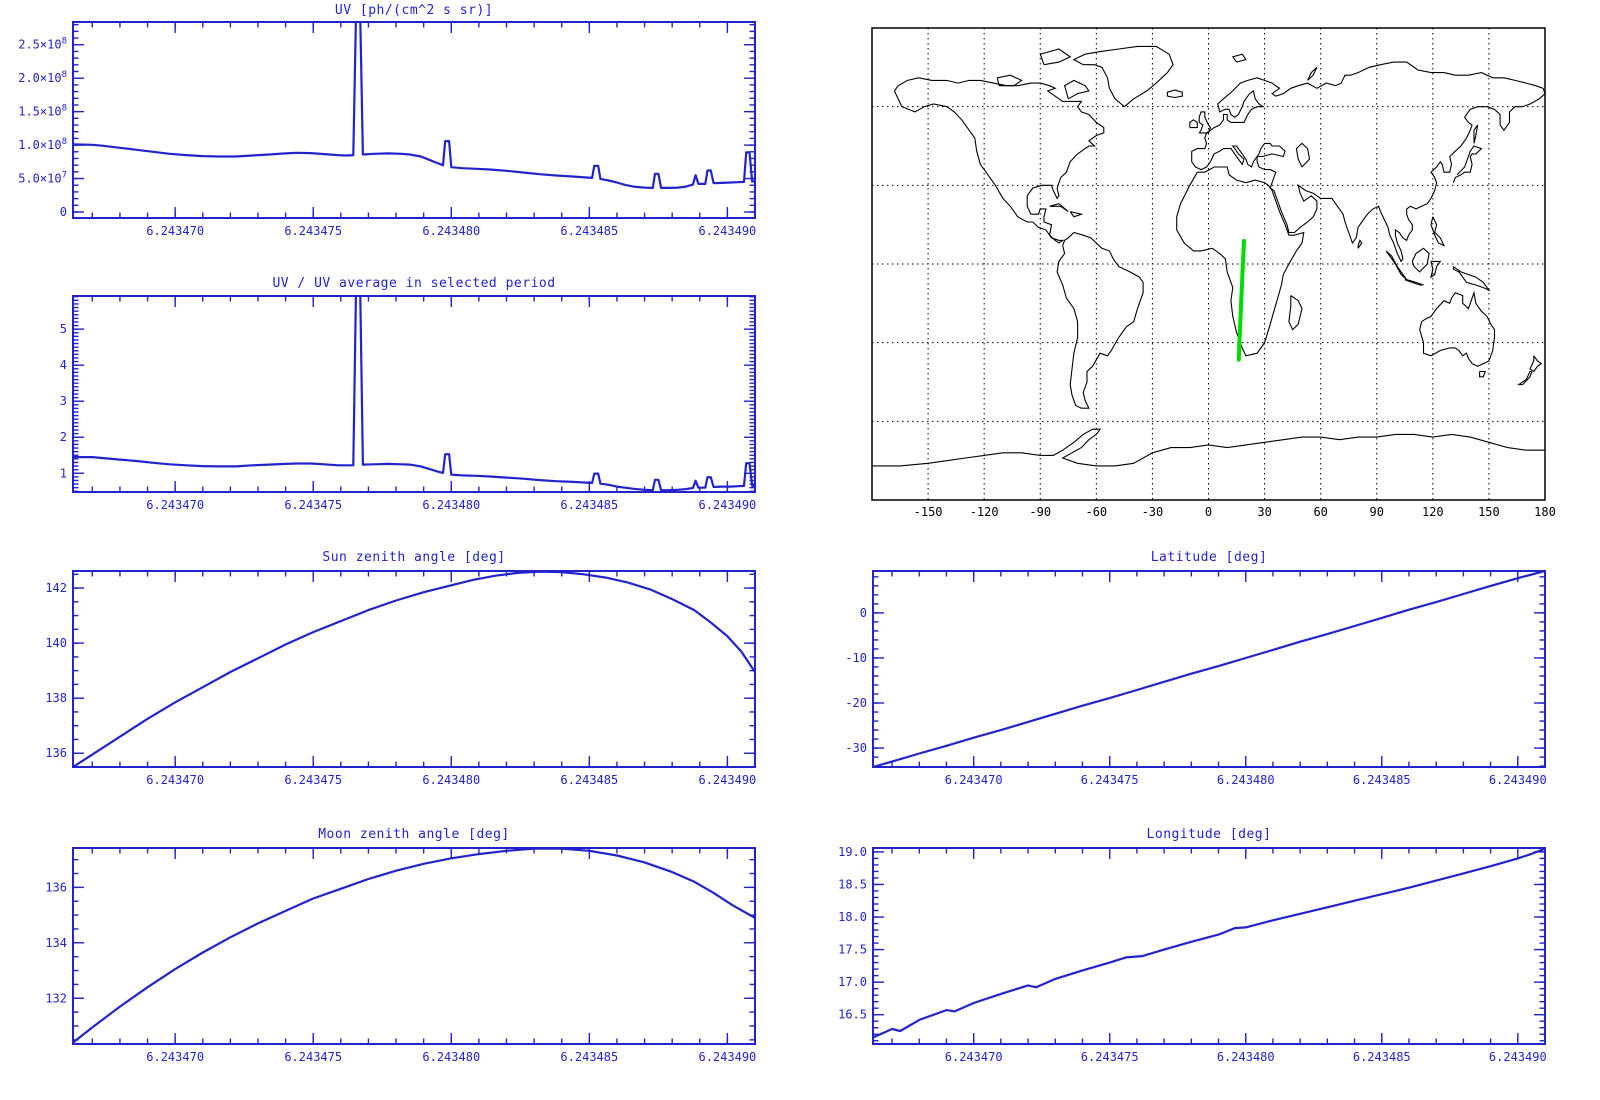  What do you see at coordinates (414, 834) in the screenshot?
I see `moon-zenith-plot-title: Moon zenith angle [deg]` at bounding box center [414, 834].